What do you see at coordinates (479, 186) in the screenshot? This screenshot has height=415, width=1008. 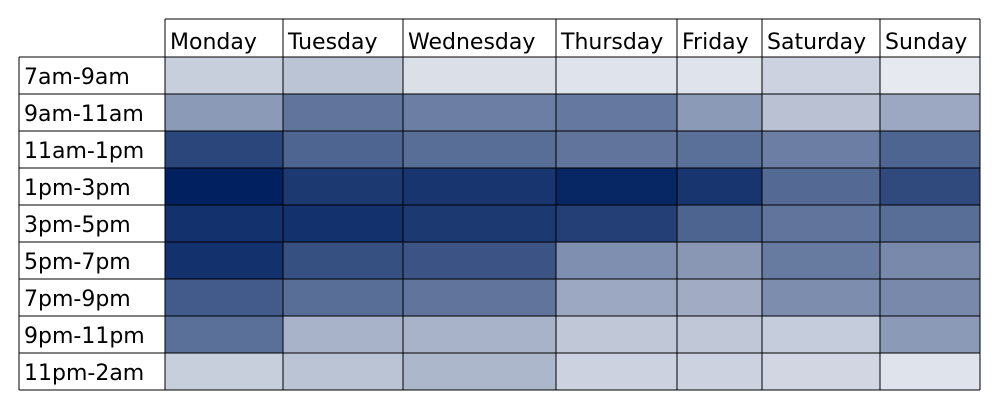 I see `heatmap-cell-1pm-3pm-Wednesday` at bounding box center [479, 186].